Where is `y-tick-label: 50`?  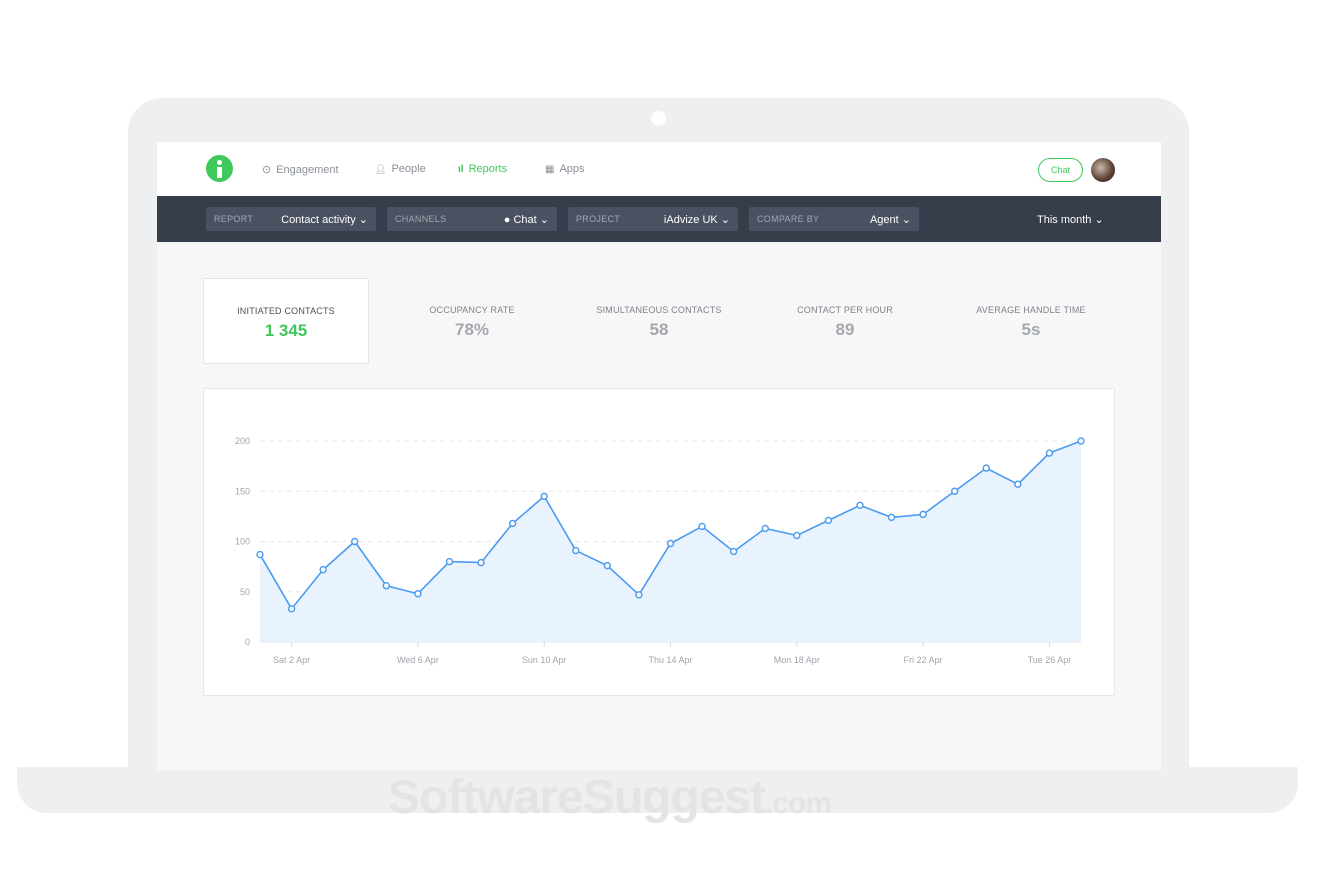
y-tick-label: 50 is located at coordinates (245, 592).